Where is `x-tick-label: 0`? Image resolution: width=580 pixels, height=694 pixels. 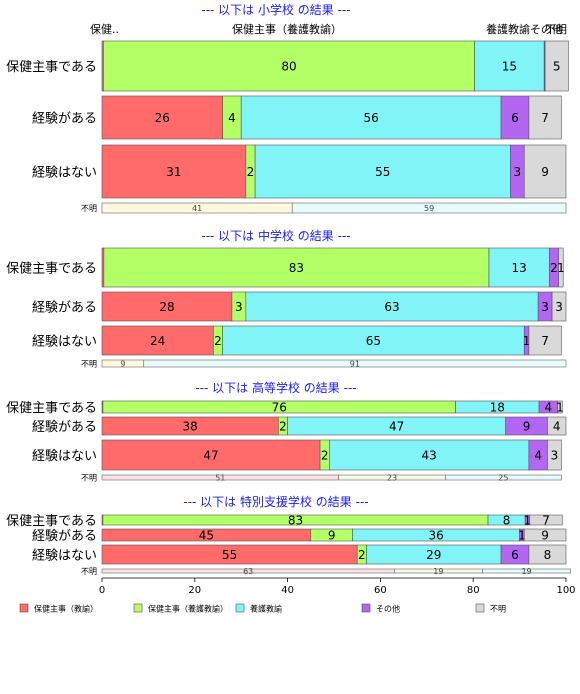
x-tick-label: 0 is located at coordinates (102, 590).